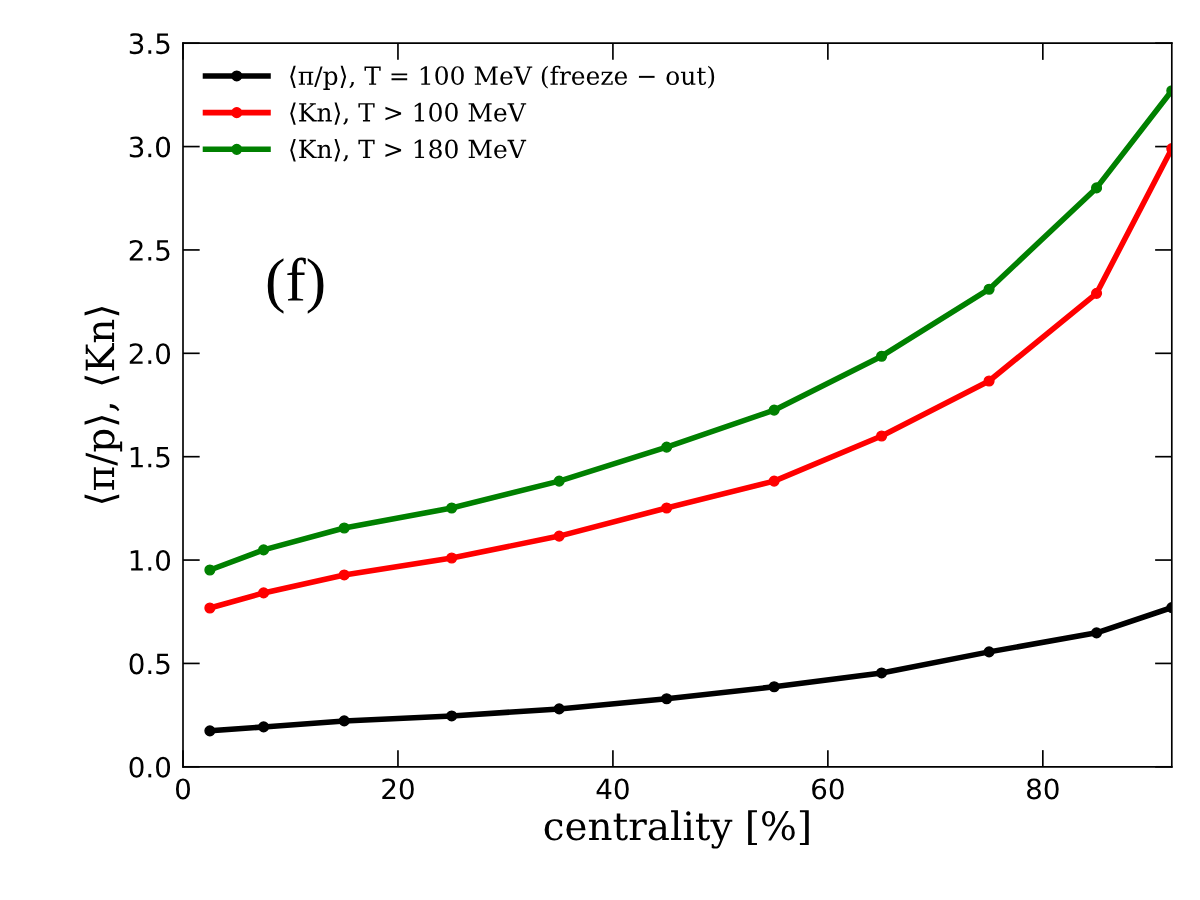  Describe the element at coordinates (502, 77) in the screenshot. I see `legend-label: ⟨π/p⟩, T = 100 MeV (freeze − out)` at that location.